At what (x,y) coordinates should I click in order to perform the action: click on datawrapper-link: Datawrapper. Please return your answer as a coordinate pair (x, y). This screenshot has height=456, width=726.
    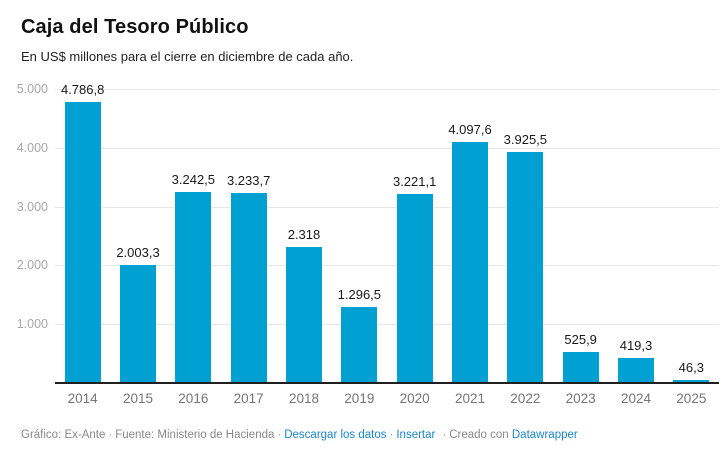
    Looking at the image, I should click on (544, 435).